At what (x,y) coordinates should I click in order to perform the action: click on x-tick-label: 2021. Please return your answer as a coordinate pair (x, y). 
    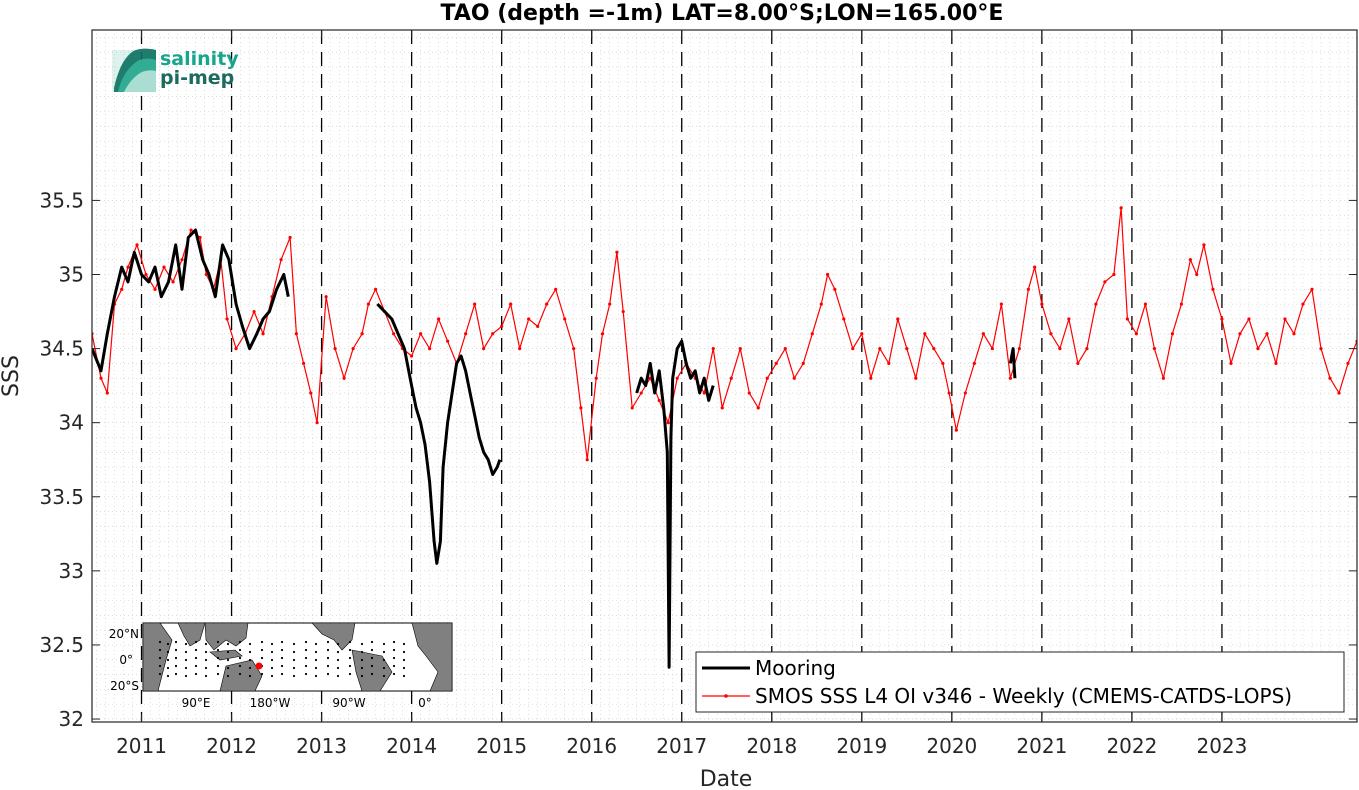
    Looking at the image, I should click on (1041, 746).